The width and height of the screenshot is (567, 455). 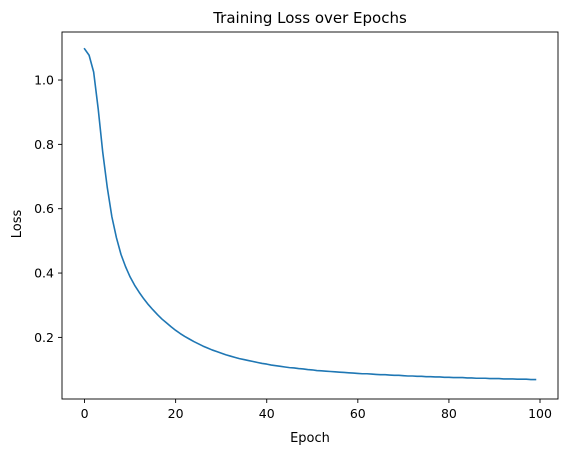 I want to click on y-tick-label: 0.8, so click(x=44, y=144).